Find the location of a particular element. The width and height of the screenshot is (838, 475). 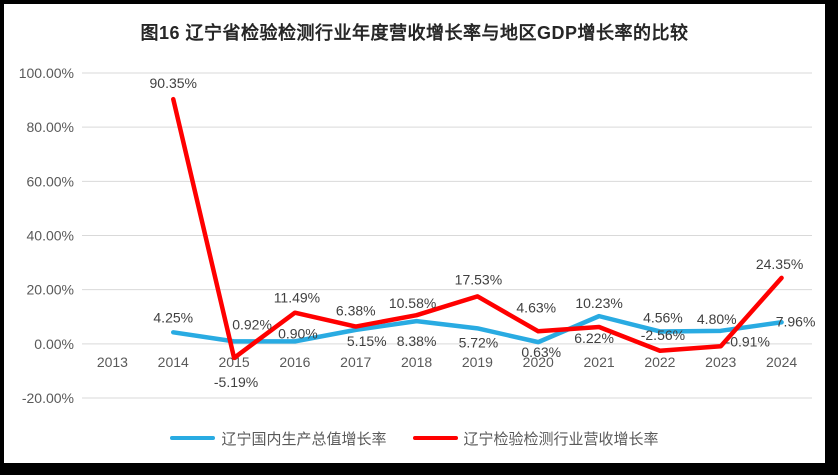

x-axis-label: 2015 is located at coordinates (234, 362).